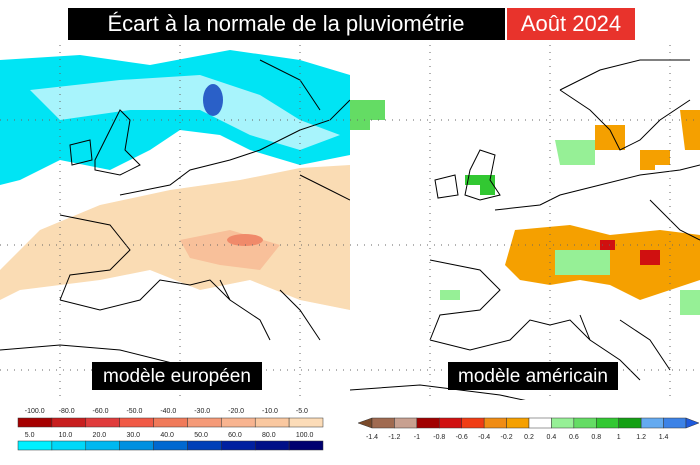 The height and width of the screenshot is (465, 700). I want to click on dry-max, so click(245, 240).